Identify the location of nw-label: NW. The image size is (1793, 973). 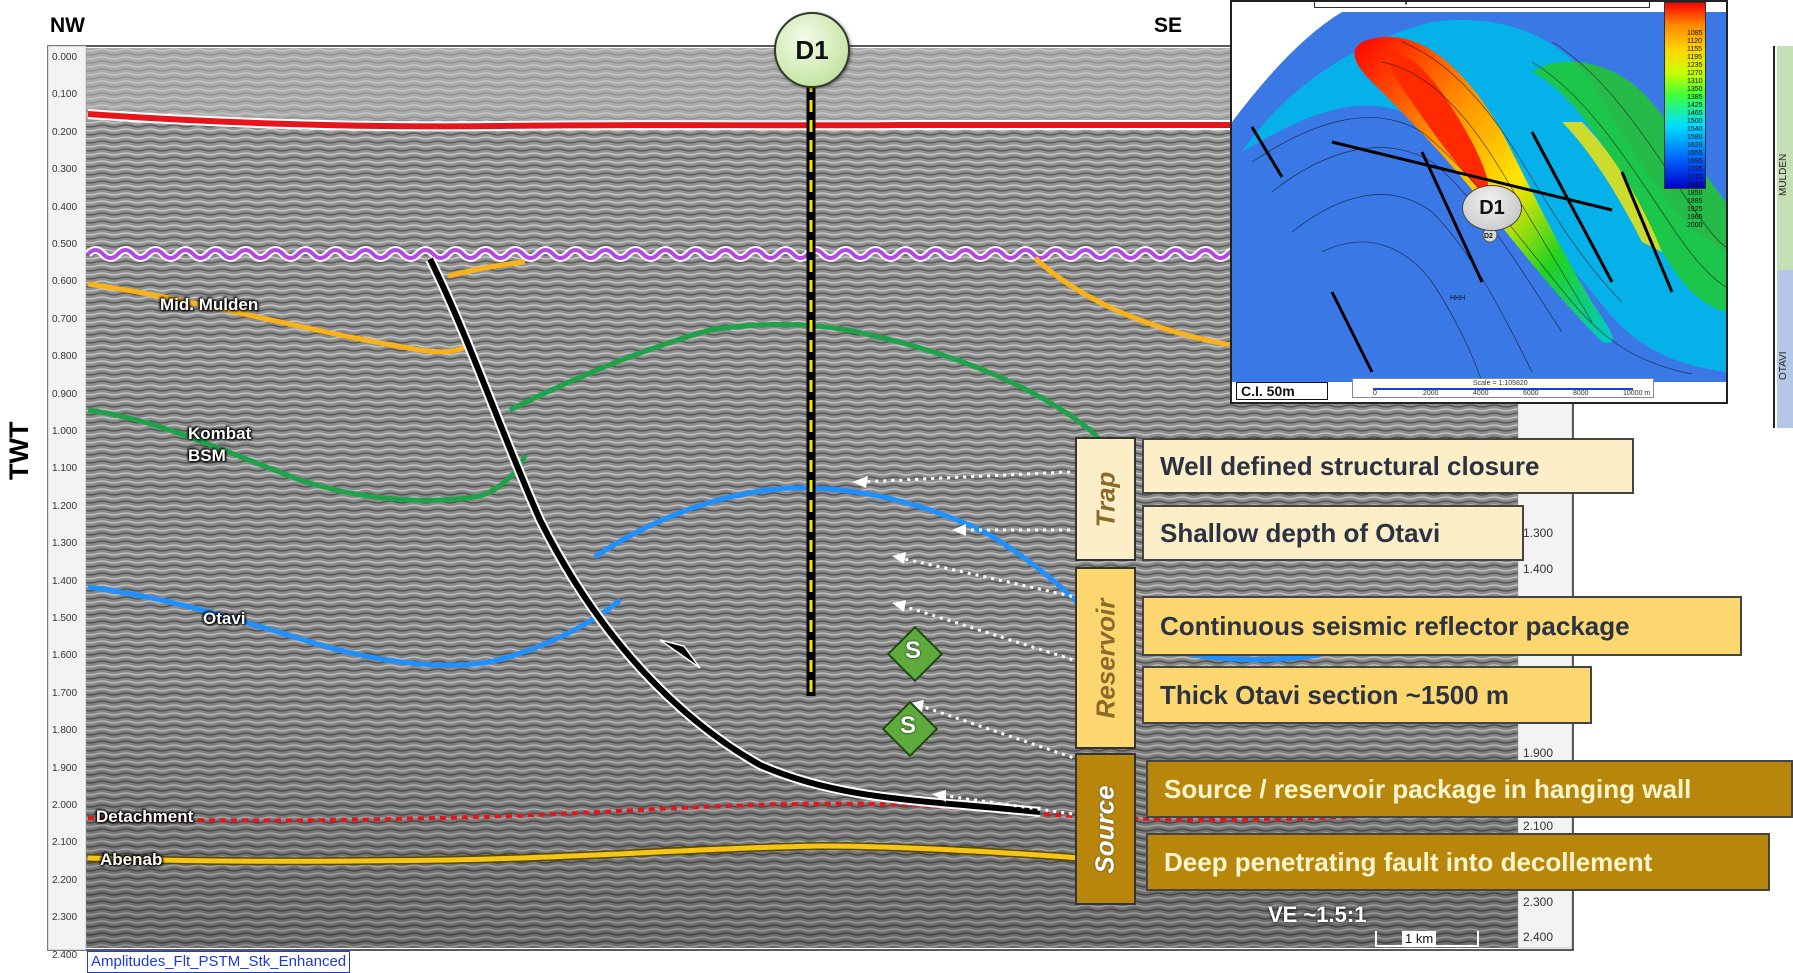
(67, 25).